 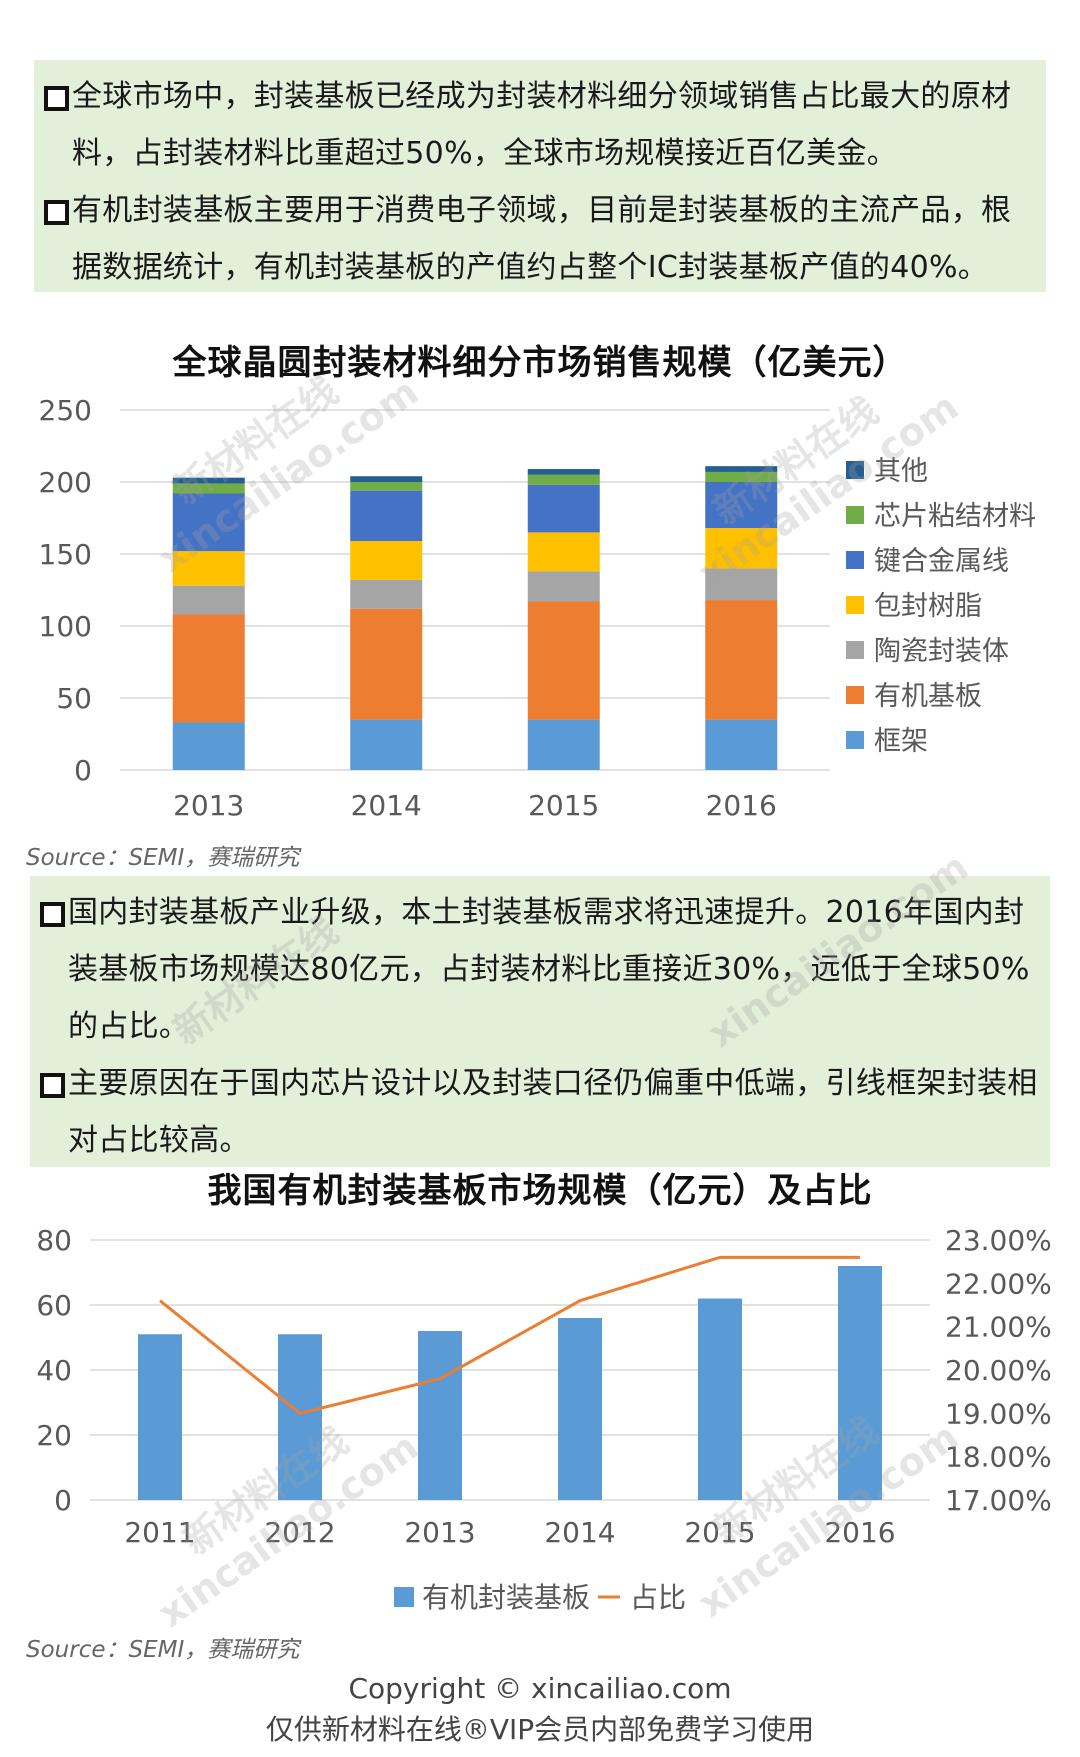 What do you see at coordinates (998, 1457) in the screenshot?
I see `y2-tick-label: 18.00%` at bounding box center [998, 1457].